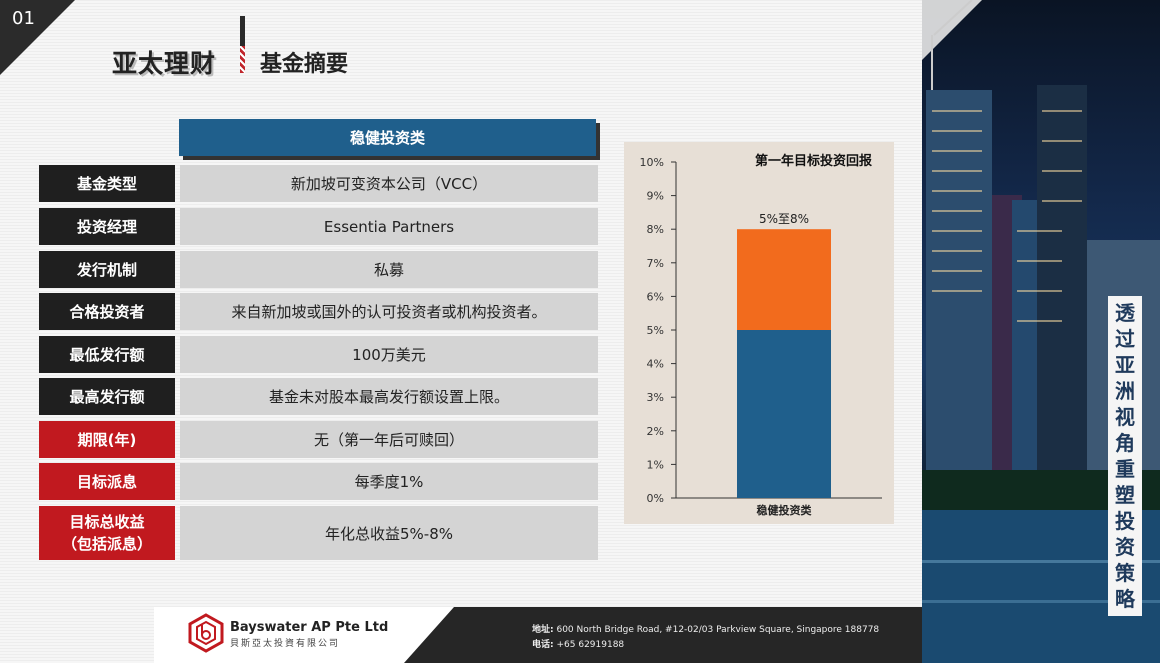  What do you see at coordinates (543, 645) in the screenshot?
I see `phone-label: 电话:` at bounding box center [543, 645].